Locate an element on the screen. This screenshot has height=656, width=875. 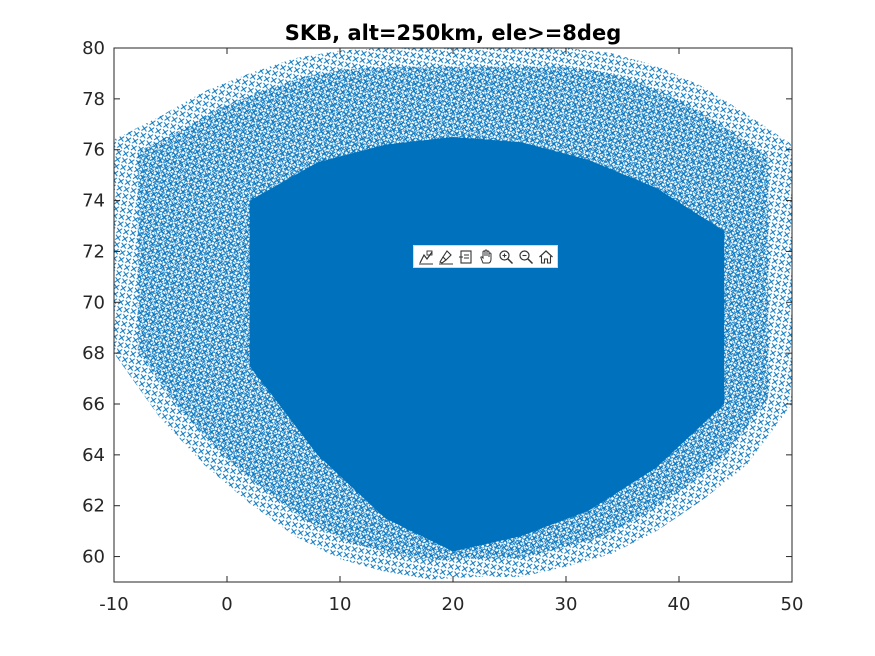
y-tick-label: 70 is located at coordinates (93, 302).